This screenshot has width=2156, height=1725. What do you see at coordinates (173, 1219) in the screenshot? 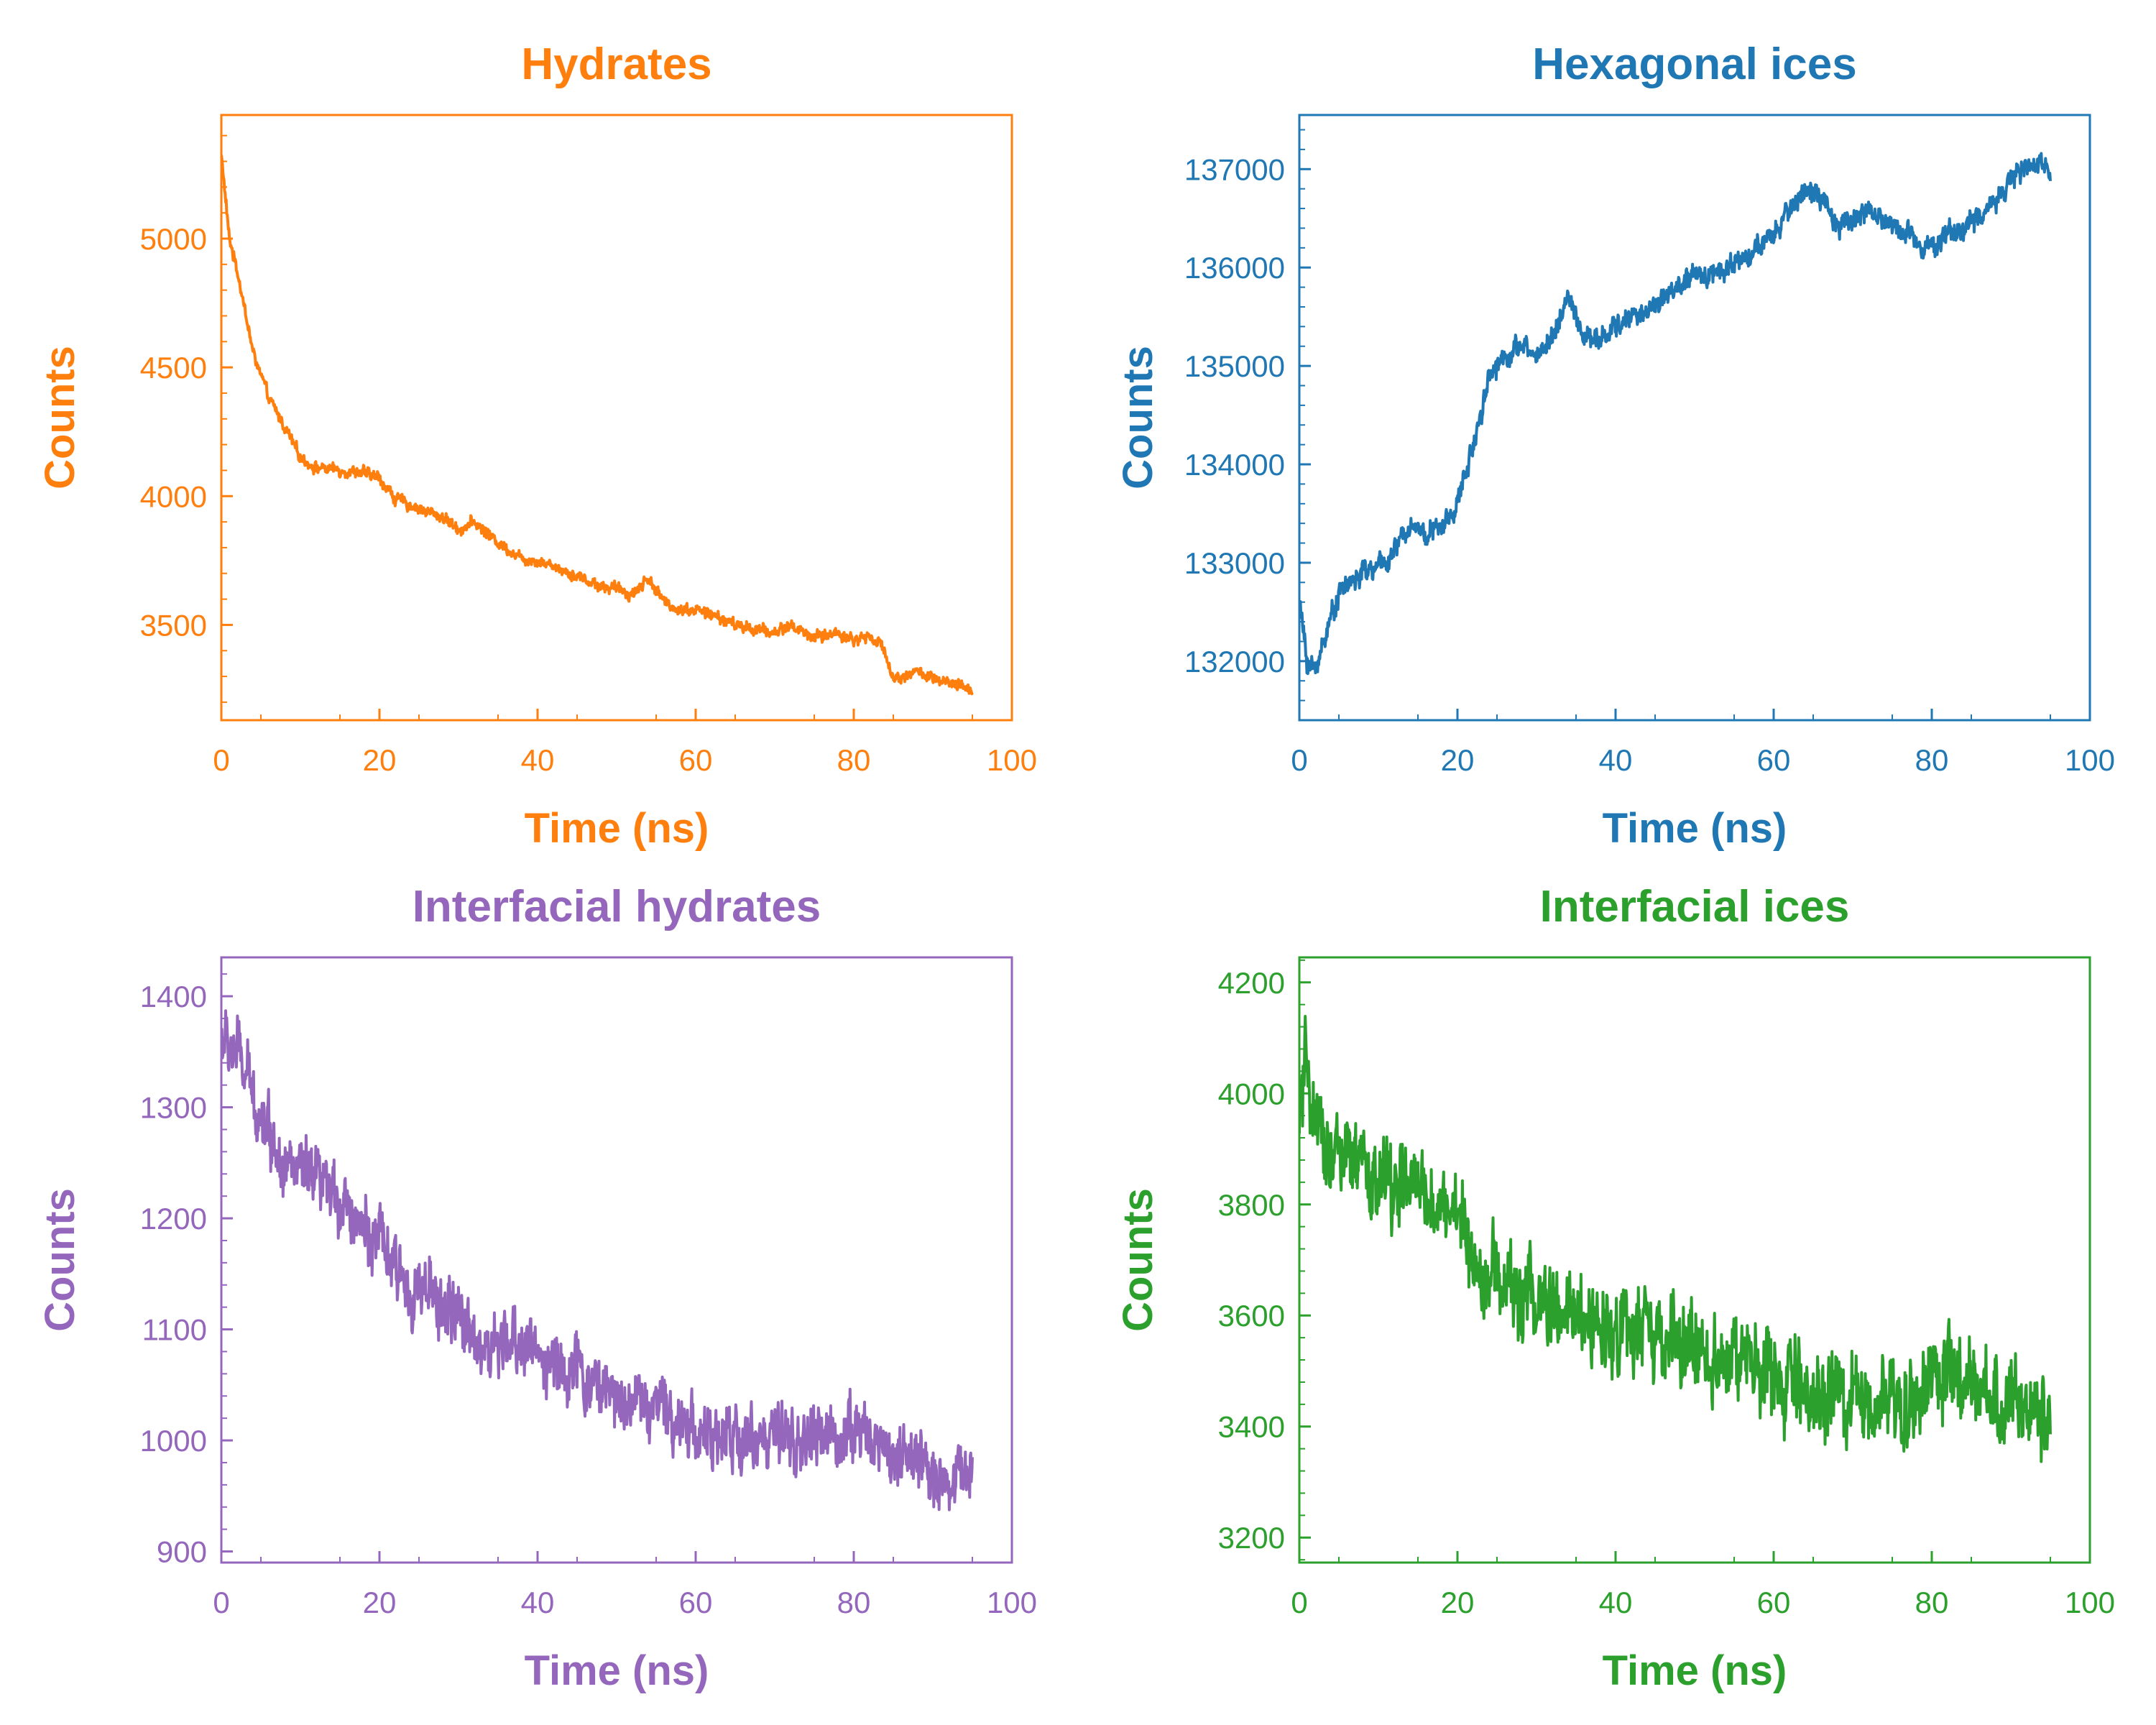
I see `y-tick-label: 1200` at bounding box center [173, 1219].